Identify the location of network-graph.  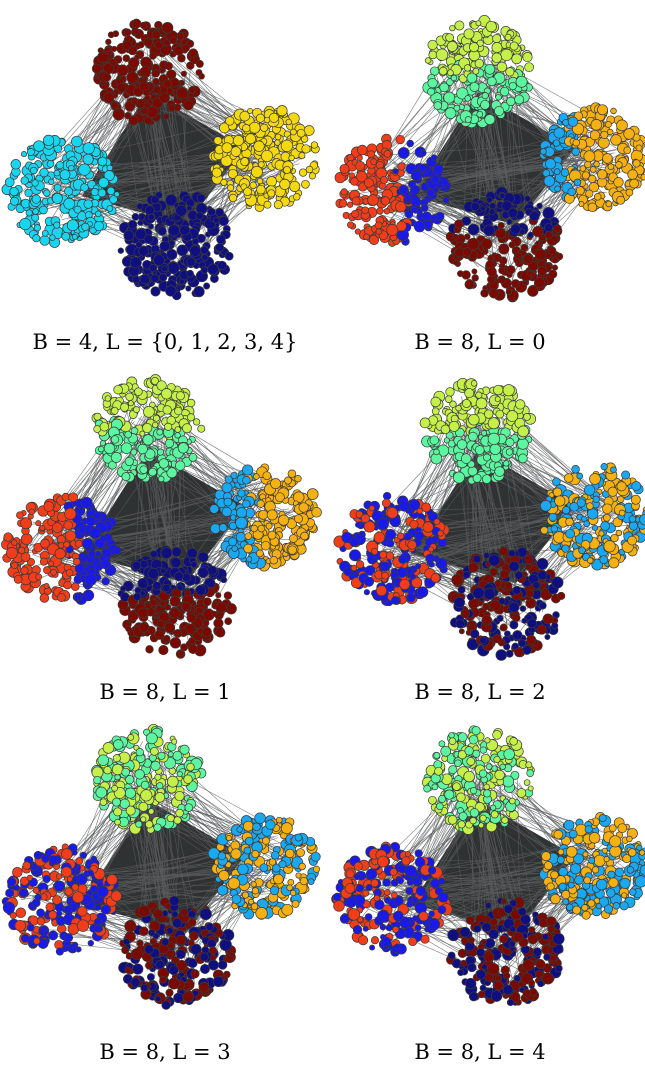
(160, 159).